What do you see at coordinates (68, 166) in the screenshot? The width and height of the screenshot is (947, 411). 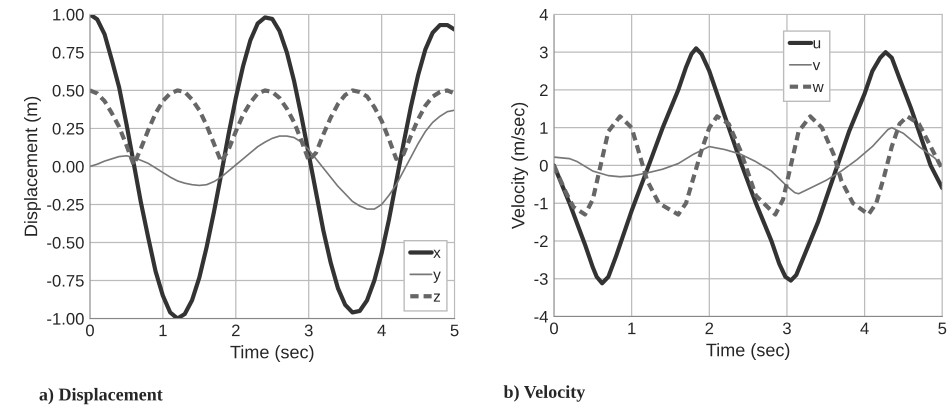 I see `y-tick-label: 0.00` at bounding box center [68, 166].